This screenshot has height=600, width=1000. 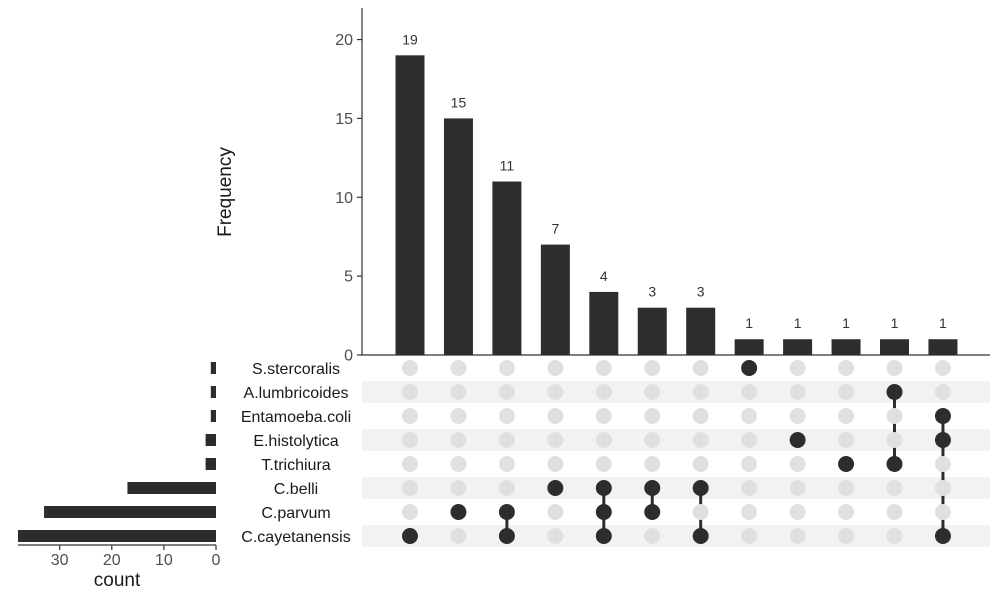 I want to click on intersection-bar-label: 19, so click(x=410, y=39).